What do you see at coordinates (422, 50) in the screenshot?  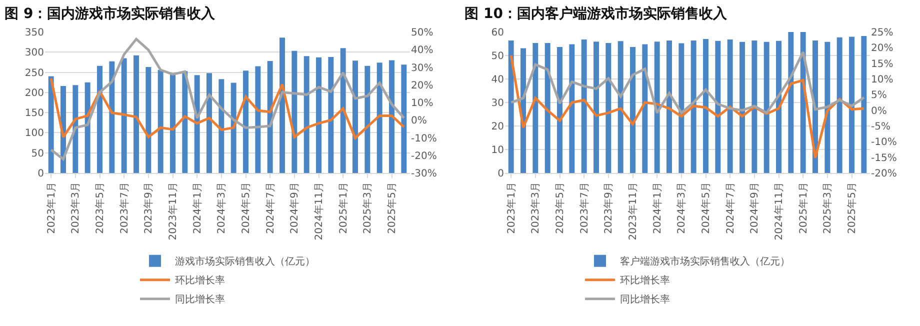 I see `y2-tick-label: 40%` at bounding box center [422, 50].